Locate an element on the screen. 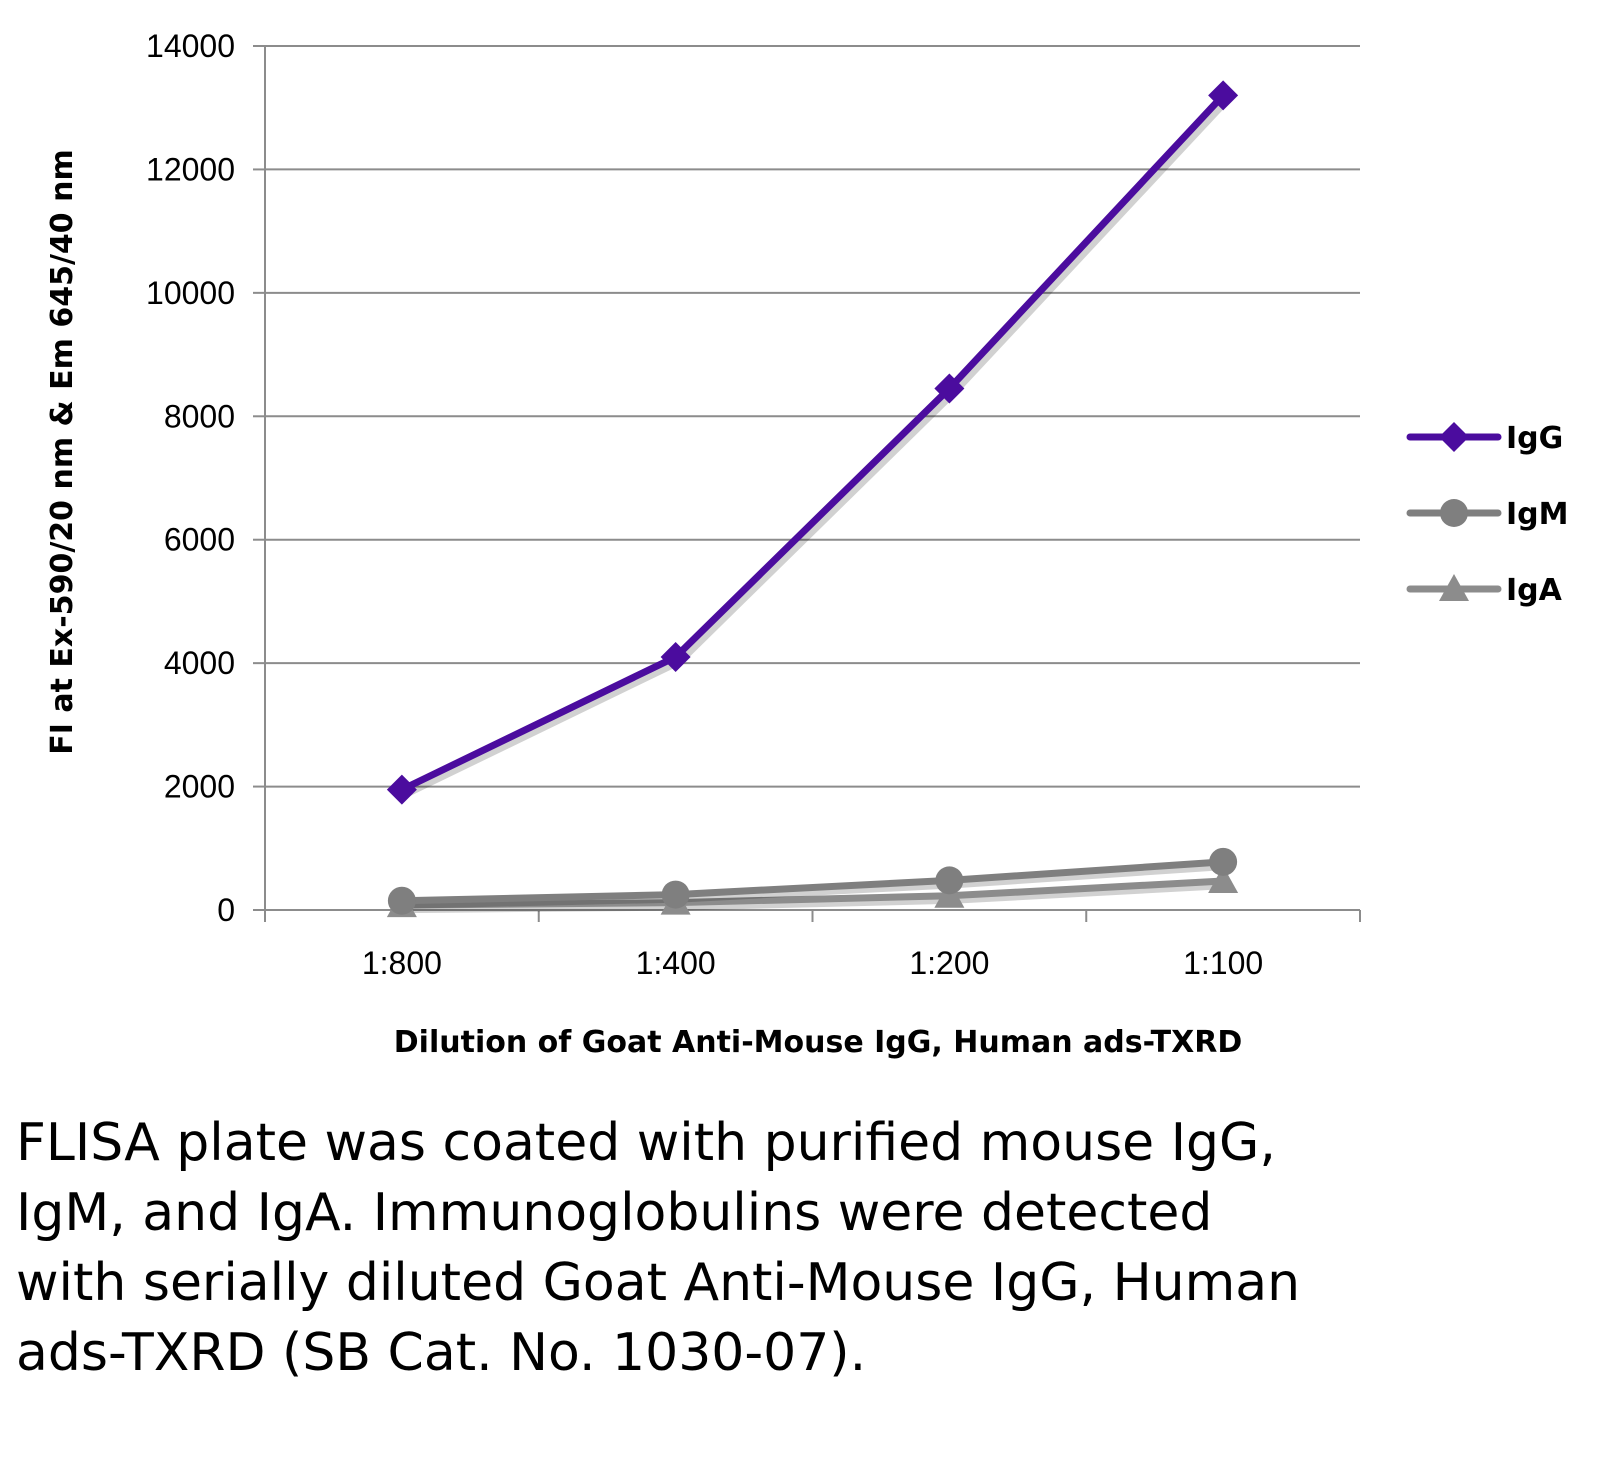  y-tick-label: 12000 is located at coordinates (190, 169).